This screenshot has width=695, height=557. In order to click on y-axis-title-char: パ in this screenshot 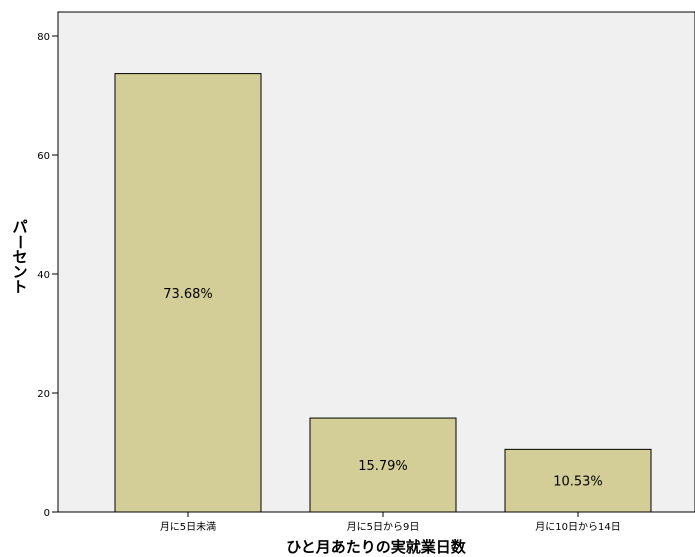, I will do `click(19, 227)`.